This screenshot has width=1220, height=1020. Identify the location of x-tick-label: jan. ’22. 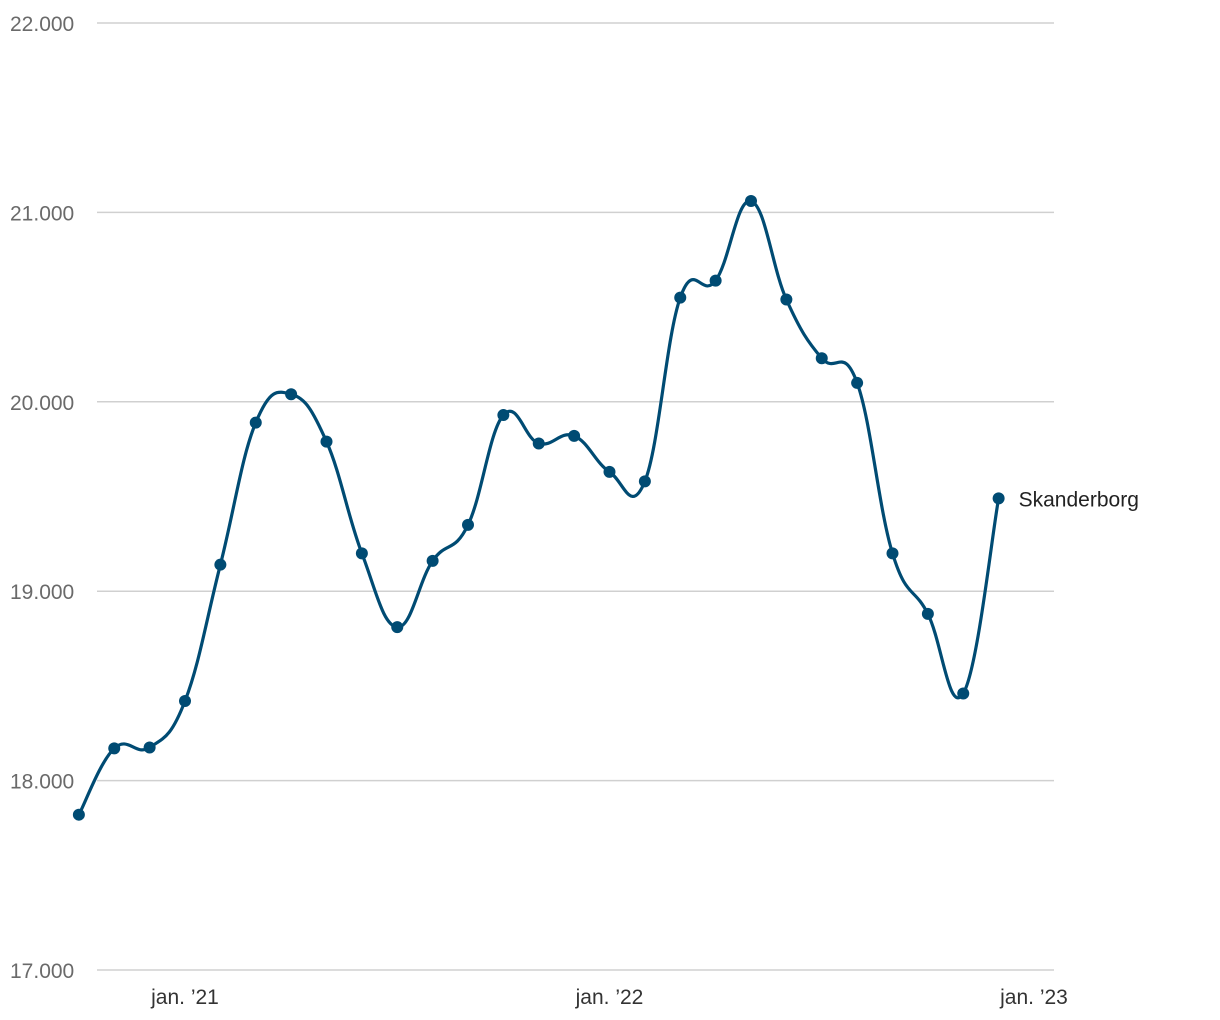
(609, 997).